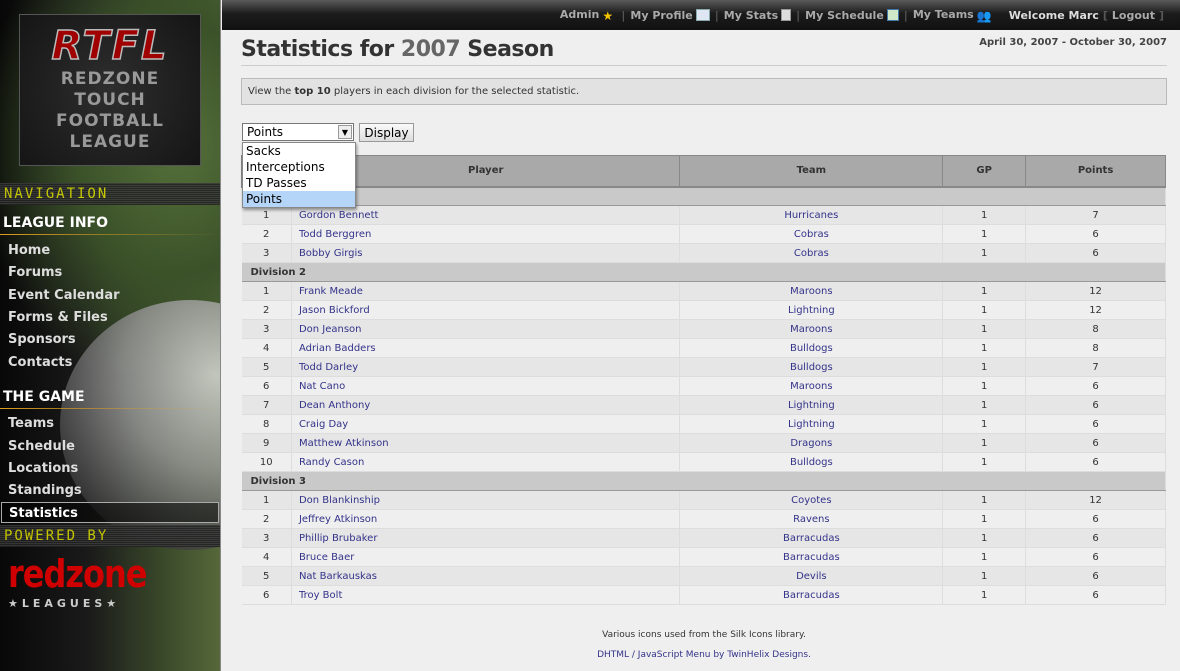  What do you see at coordinates (486, 576) in the screenshot?
I see `cell-player: Nat Barkauskas` at bounding box center [486, 576].